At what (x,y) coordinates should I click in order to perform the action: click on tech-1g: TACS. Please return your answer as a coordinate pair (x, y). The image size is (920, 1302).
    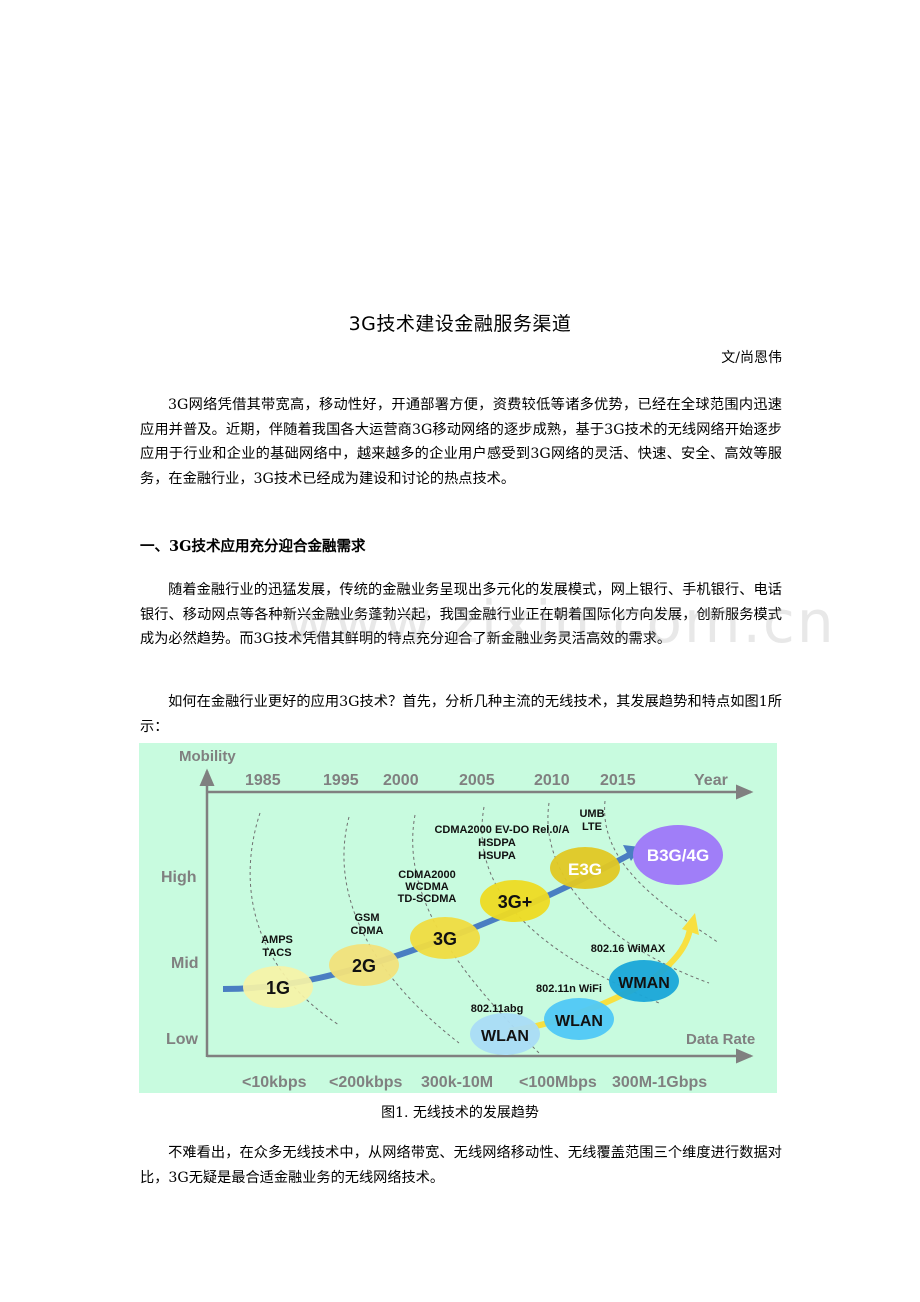
    Looking at the image, I should click on (276, 953).